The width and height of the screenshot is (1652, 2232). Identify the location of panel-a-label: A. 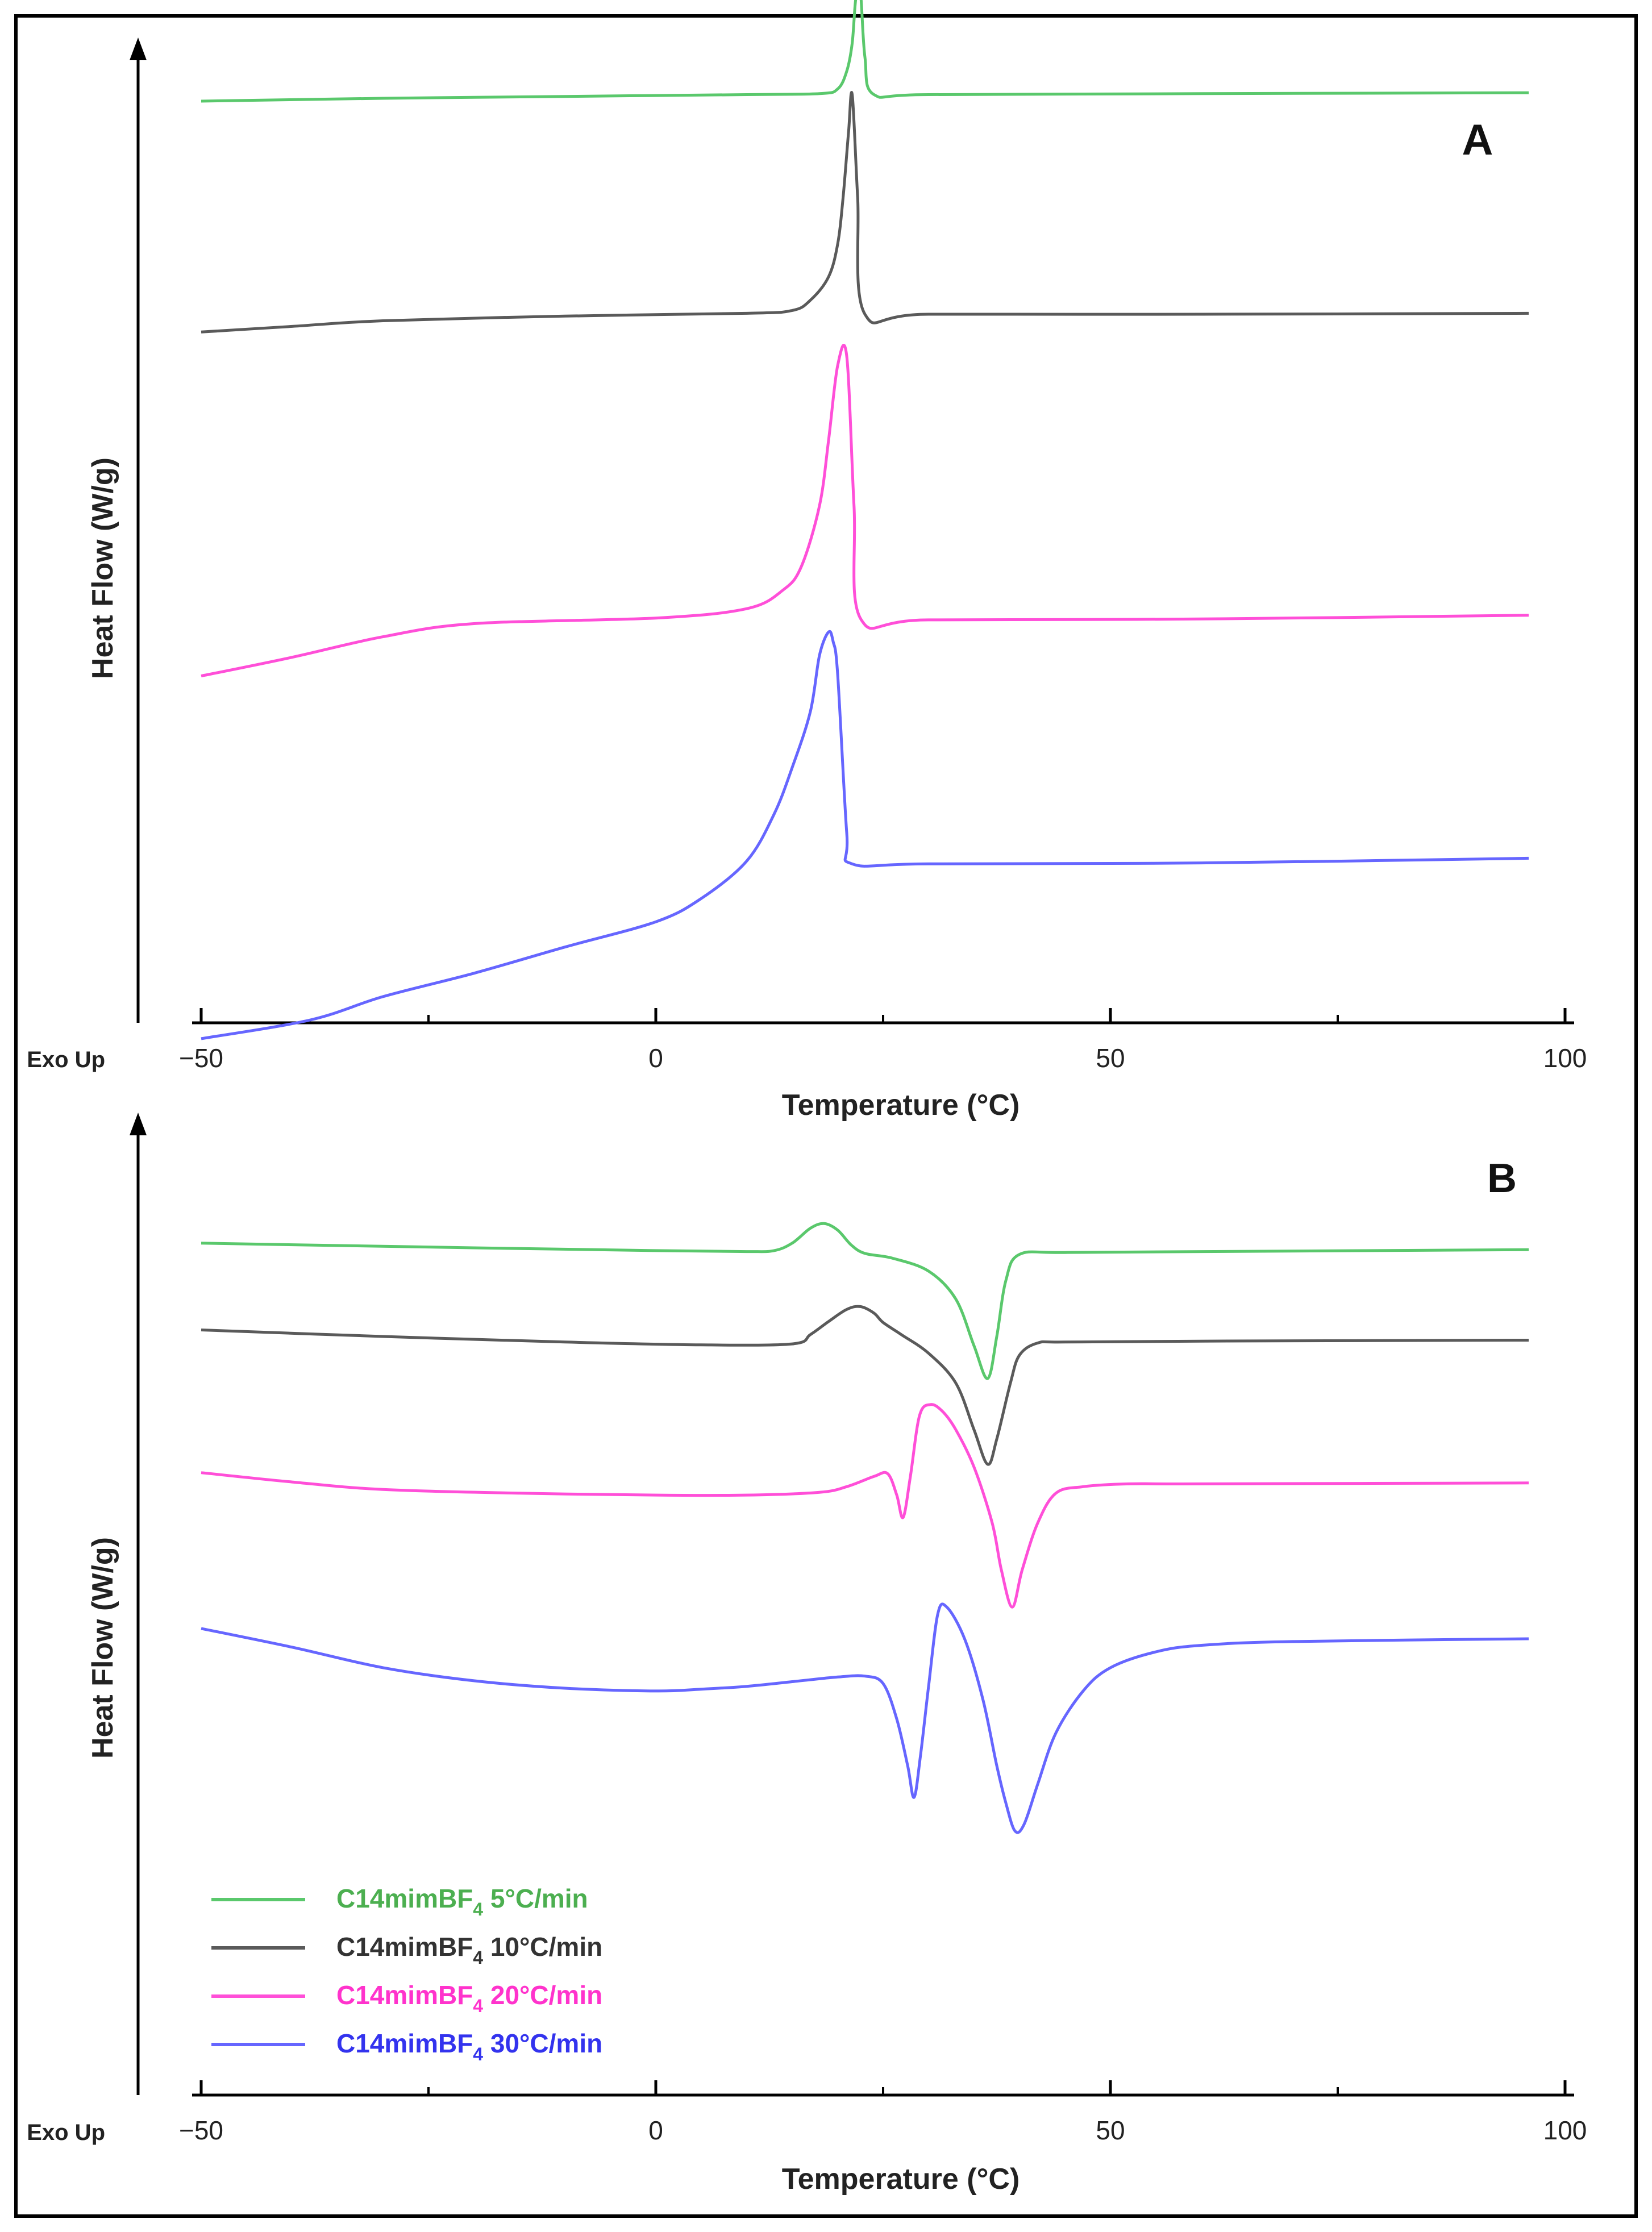
(1477, 140).